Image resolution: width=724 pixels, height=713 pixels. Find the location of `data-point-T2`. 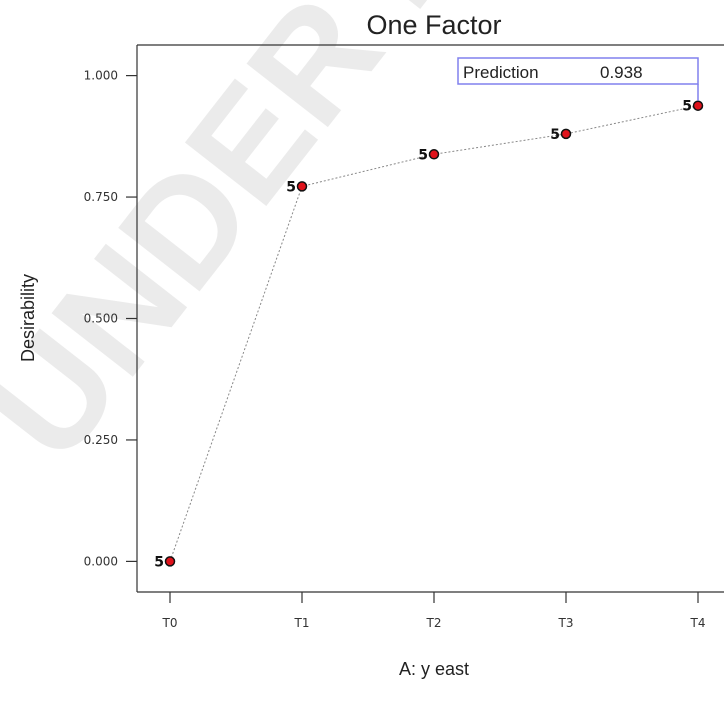

data-point-T2 is located at coordinates (434, 154).